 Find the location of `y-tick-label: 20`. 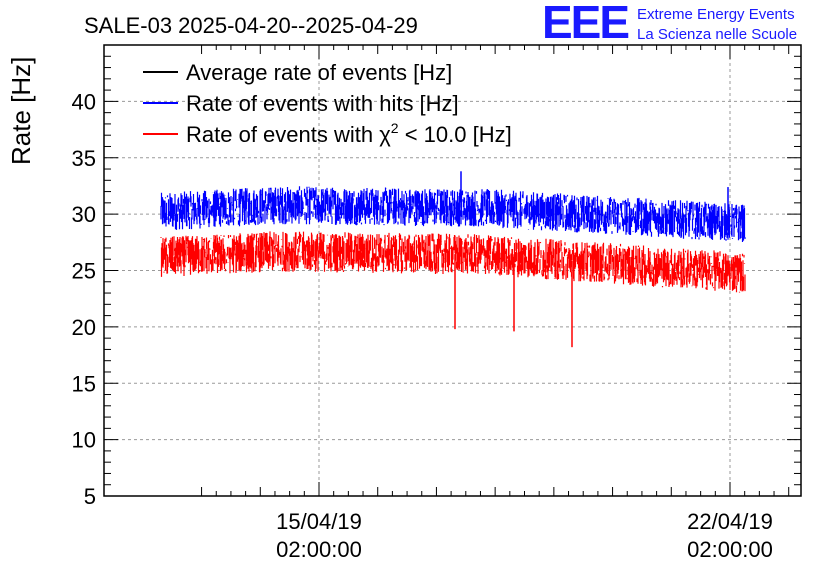

y-tick-label: 20 is located at coordinates (84, 327).